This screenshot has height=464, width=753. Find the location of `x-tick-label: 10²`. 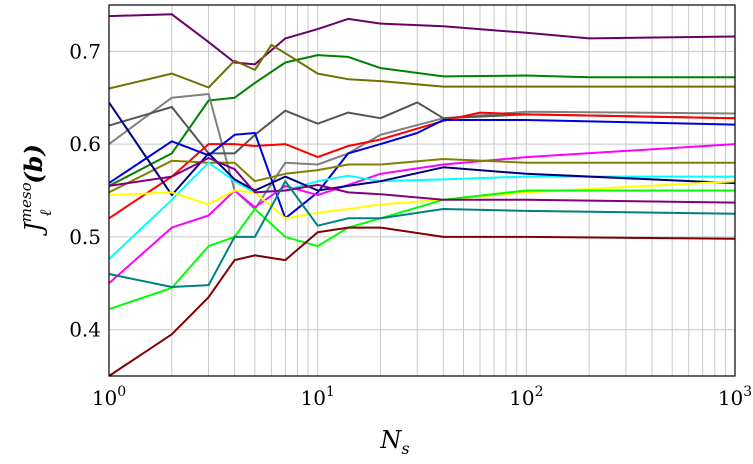

x-tick-label: 10² is located at coordinates (526, 397).